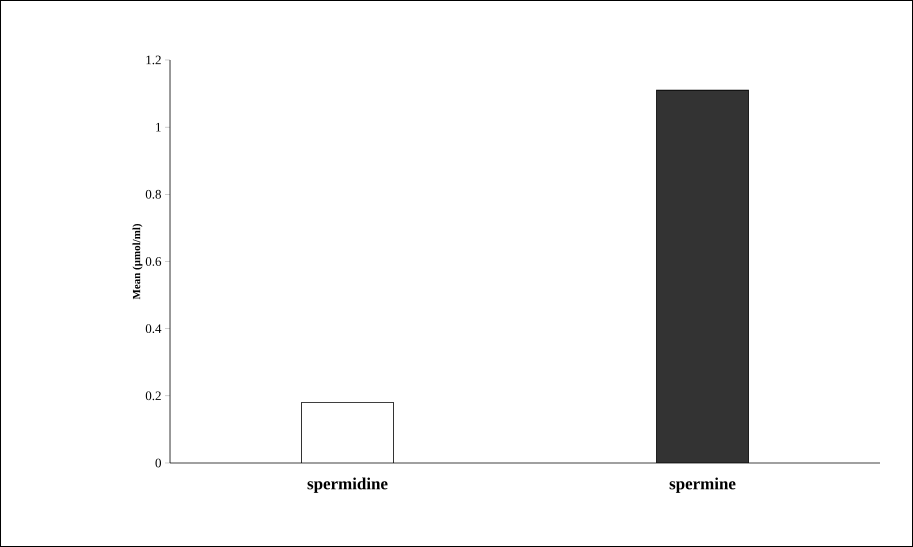 Image resolution: width=913 pixels, height=547 pixels. What do you see at coordinates (137, 262) in the screenshot?
I see `y-axis-title: Mean (µmol/ml)` at bounding box center [137, 262].